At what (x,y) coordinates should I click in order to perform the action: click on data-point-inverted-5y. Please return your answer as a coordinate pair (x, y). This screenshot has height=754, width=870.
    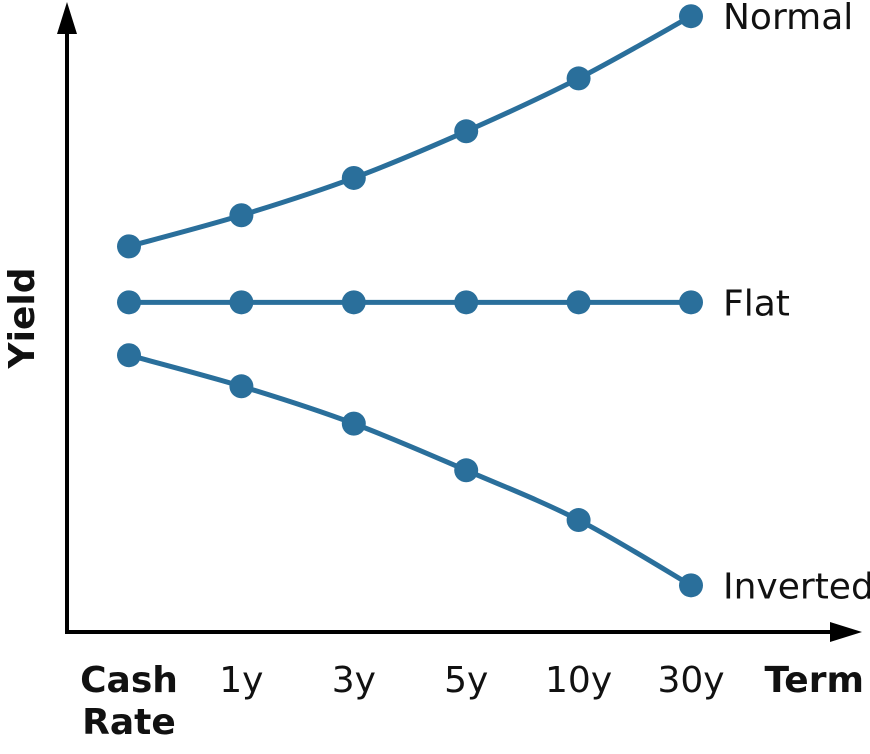
    Looking at the image, I should click on (466, 470).